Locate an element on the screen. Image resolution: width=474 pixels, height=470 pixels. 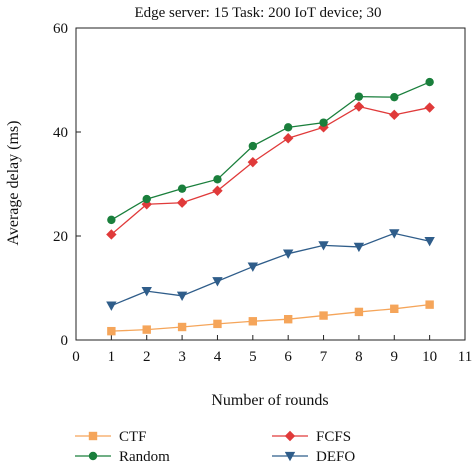
legend-marker-ctf is located at coordinates (93, 436).